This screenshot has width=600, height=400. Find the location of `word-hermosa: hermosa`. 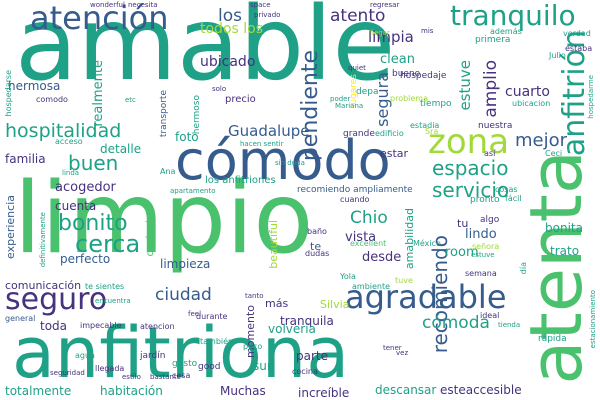

word-hermosa: hermosa is located at coordinates (34, 86).